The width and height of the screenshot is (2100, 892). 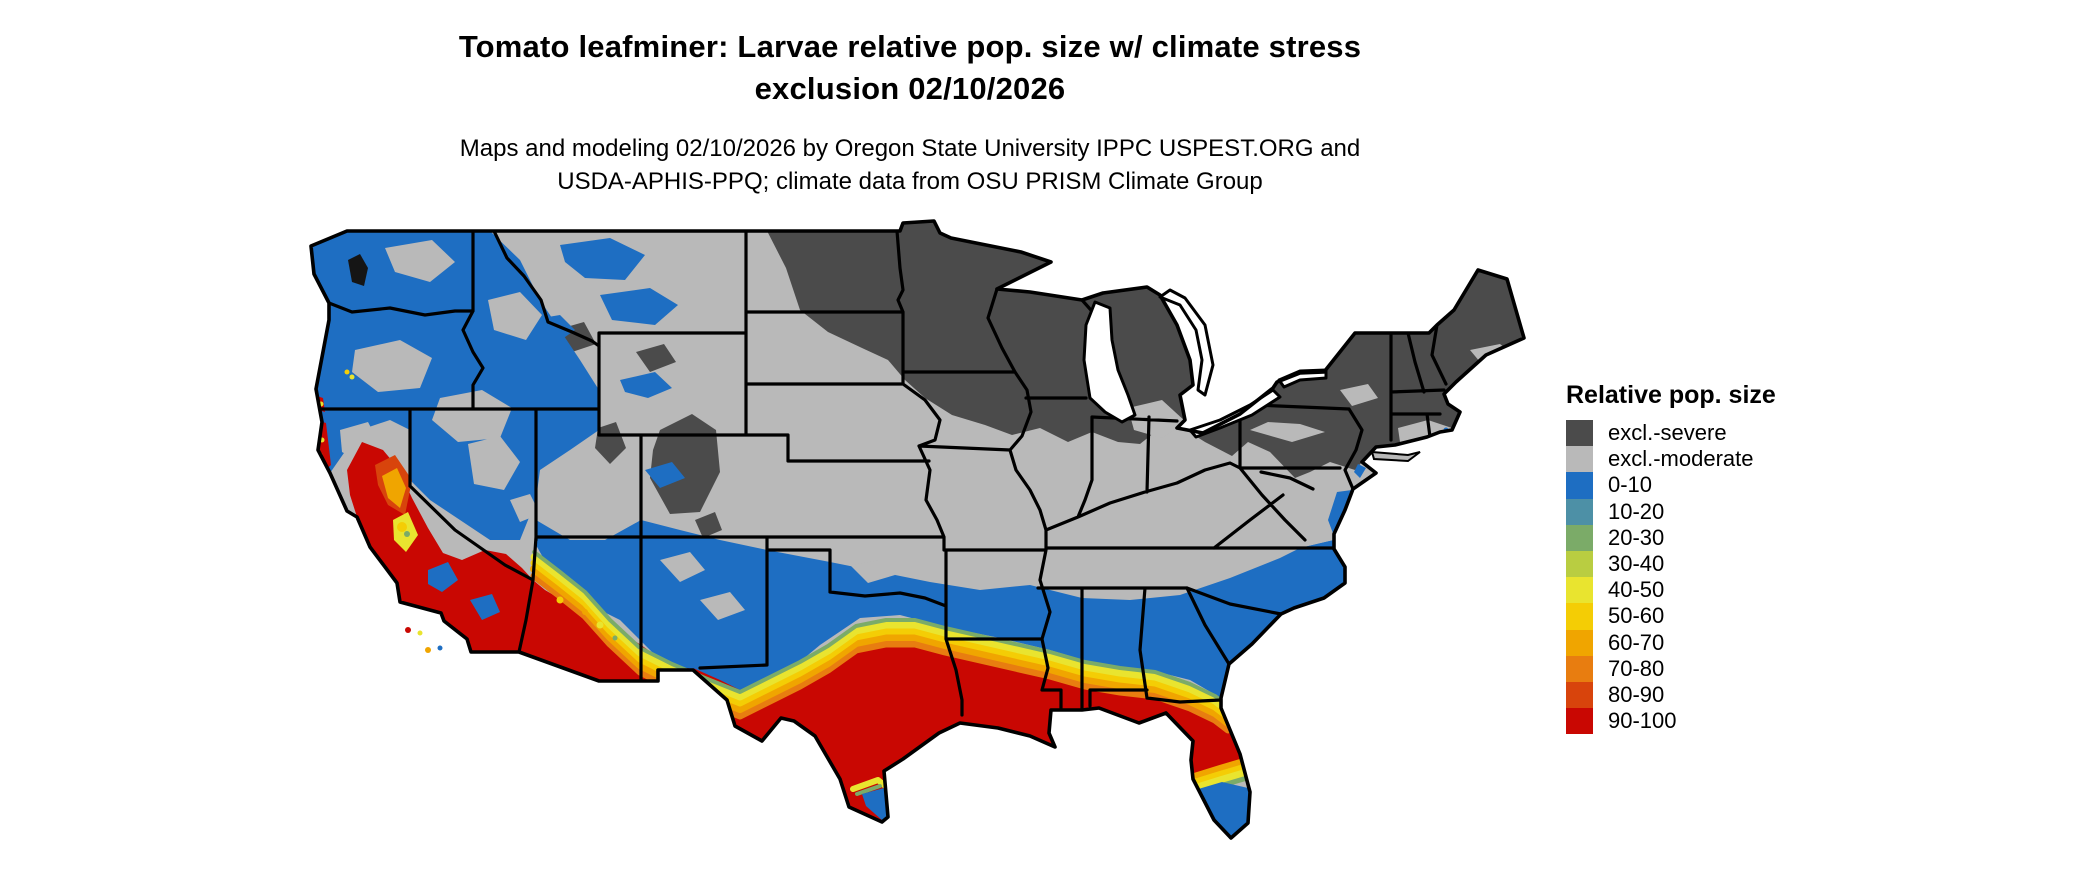 What do you see at coordinates (1671, 395) in the screenshot?
I see `legend-title: Relative pop. size` at bounding box center [1671, 395].